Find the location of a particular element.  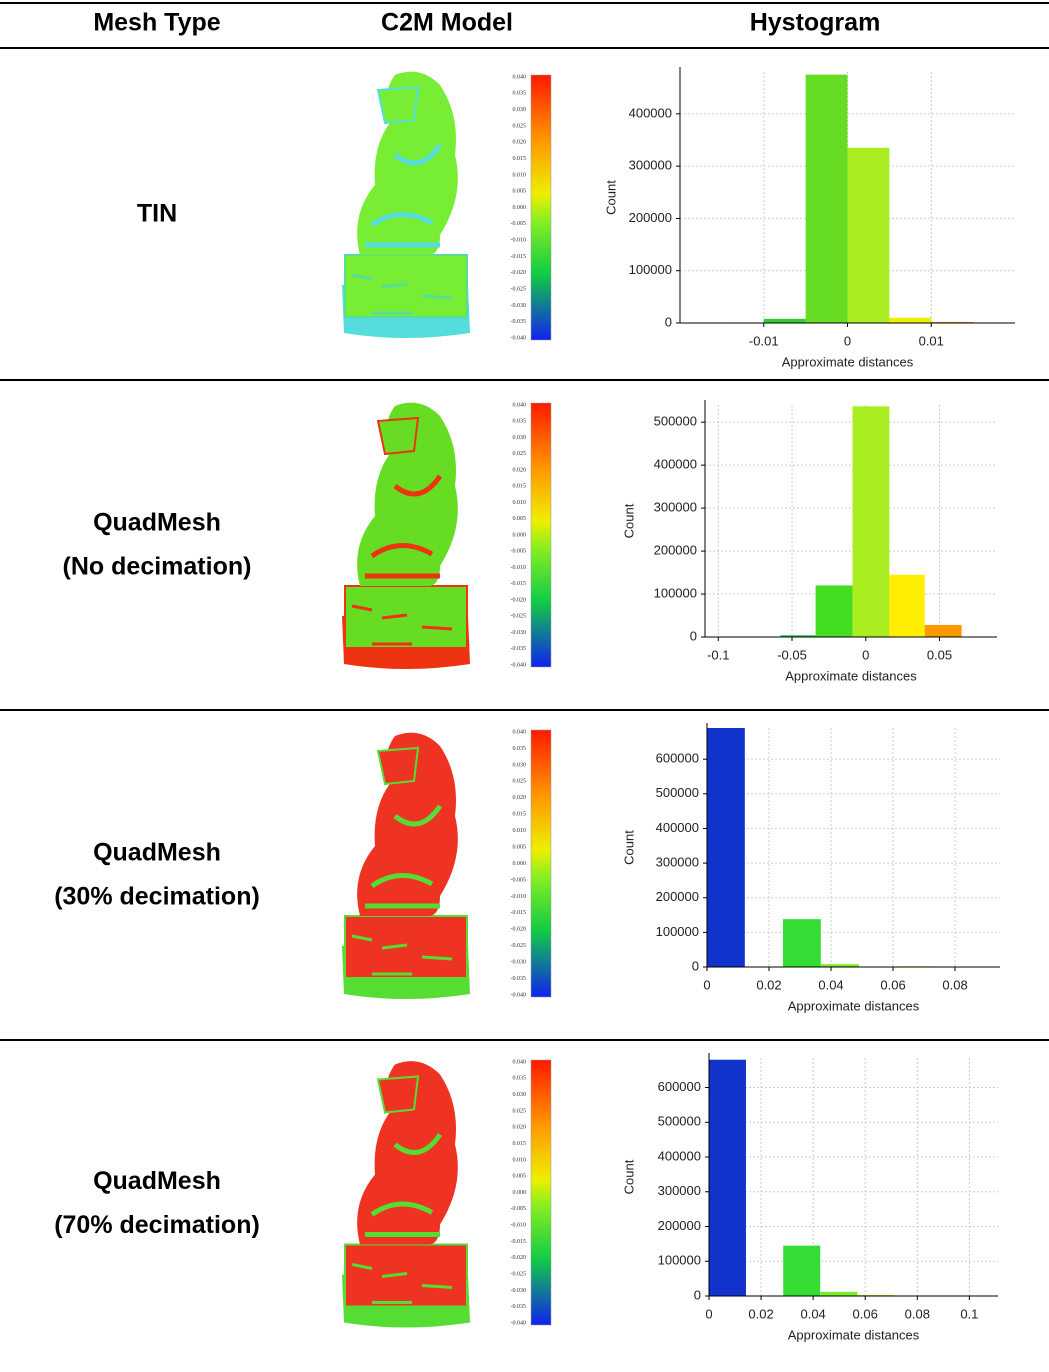

mesh-type: (30% decimation) is located at coordinates (157, 897).